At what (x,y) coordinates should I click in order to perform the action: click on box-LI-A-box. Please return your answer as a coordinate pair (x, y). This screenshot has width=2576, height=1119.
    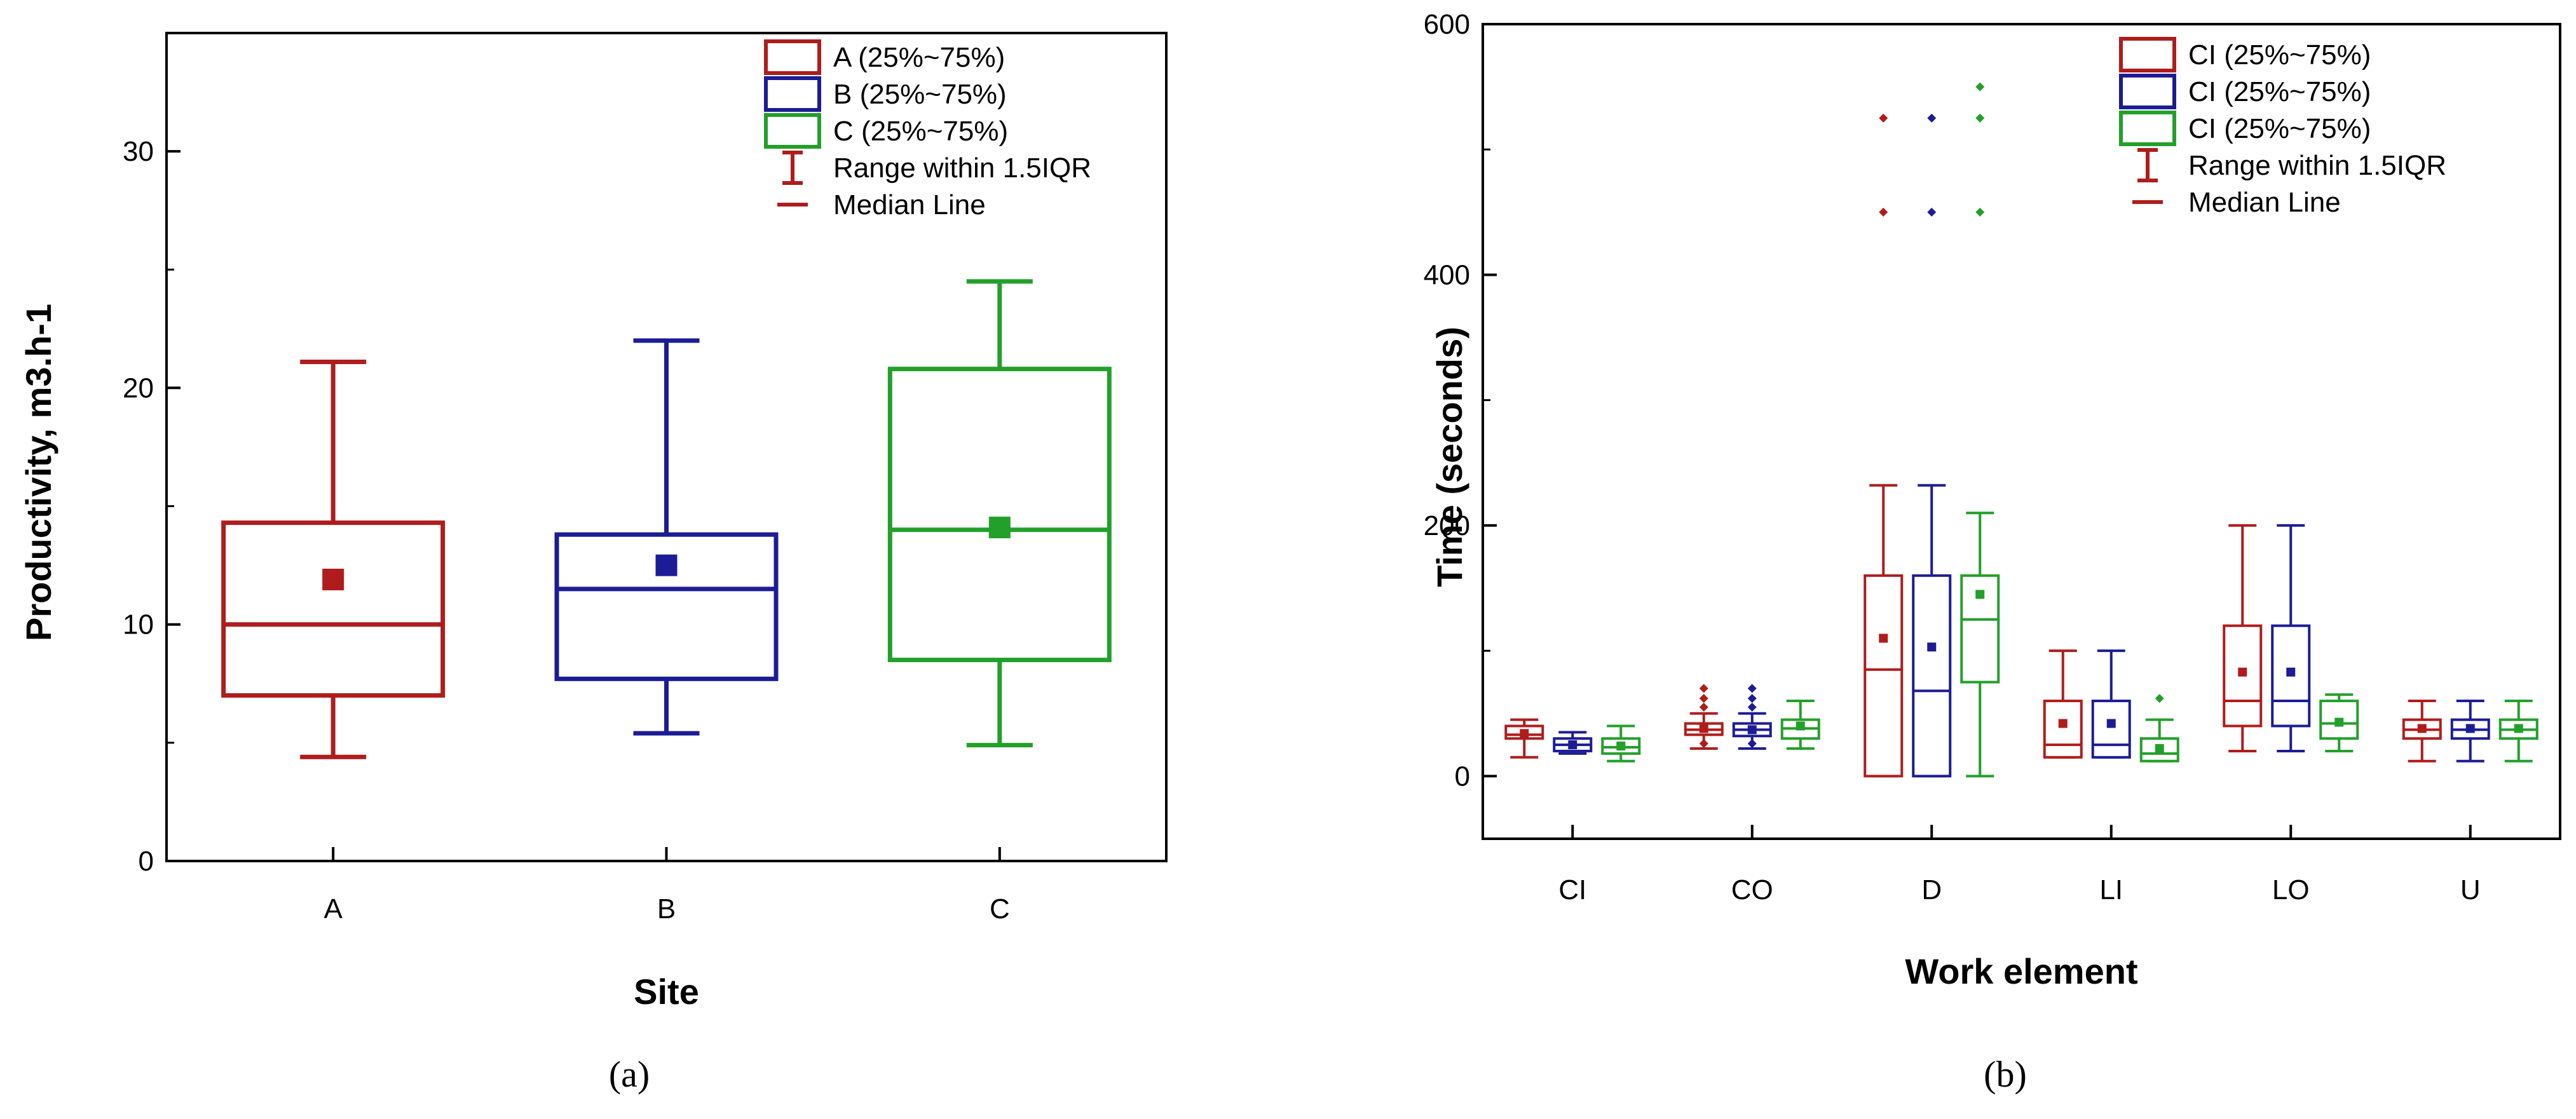
    Looking at the image, I should click on (2063, 729).